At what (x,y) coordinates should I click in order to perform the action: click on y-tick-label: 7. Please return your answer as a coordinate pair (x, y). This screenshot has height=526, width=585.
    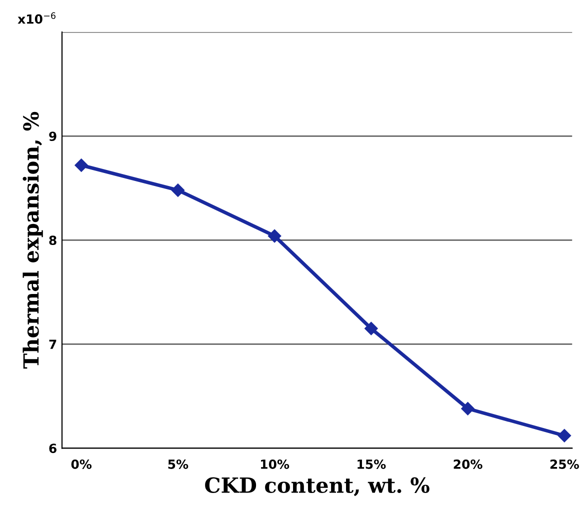
    Looking at the image, I should click on (52, 344).